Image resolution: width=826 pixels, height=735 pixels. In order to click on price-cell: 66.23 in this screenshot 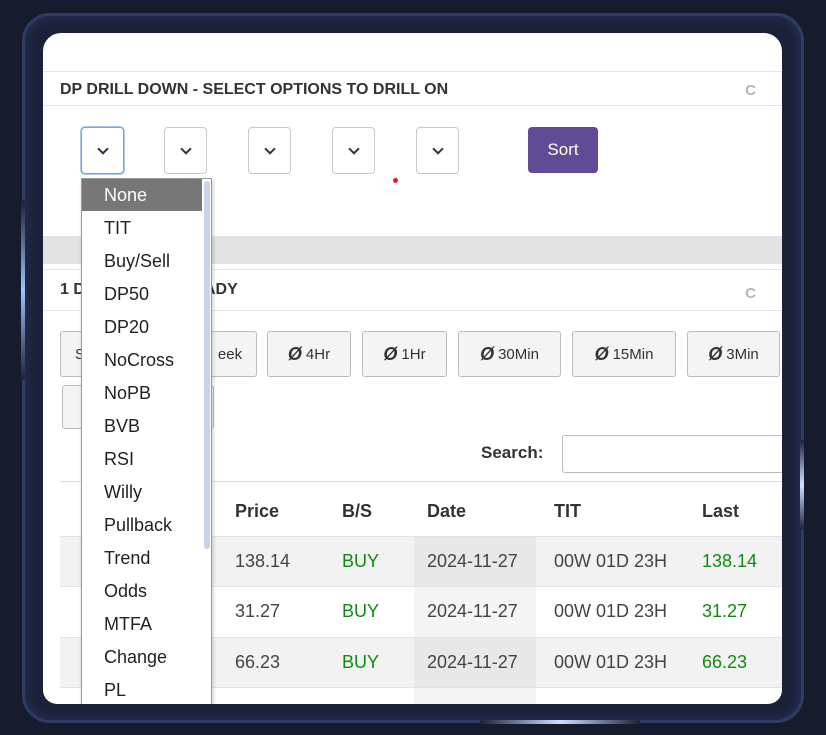, I will do `click(258, 662)`.